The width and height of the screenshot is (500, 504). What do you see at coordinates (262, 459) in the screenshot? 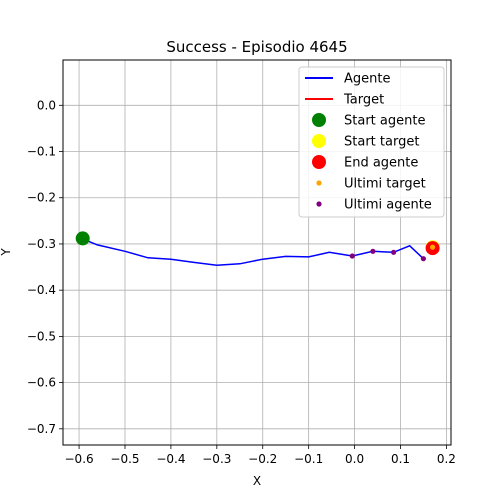
I see `x-tick-label: −0.2` at bounding box center [262, 459].